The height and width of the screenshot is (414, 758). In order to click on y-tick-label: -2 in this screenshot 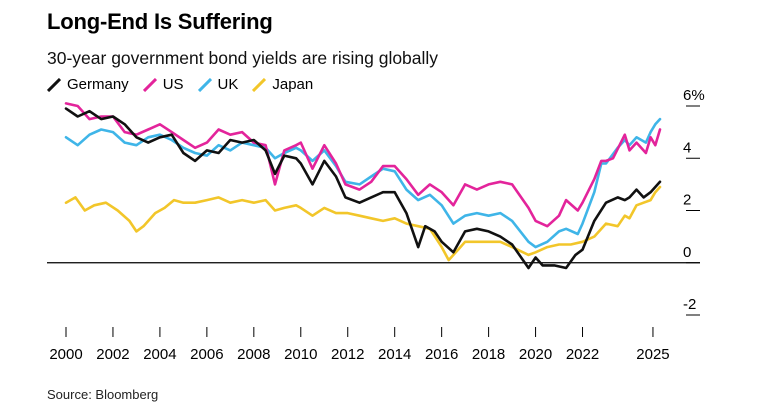, I will do `click(689, 304)`.